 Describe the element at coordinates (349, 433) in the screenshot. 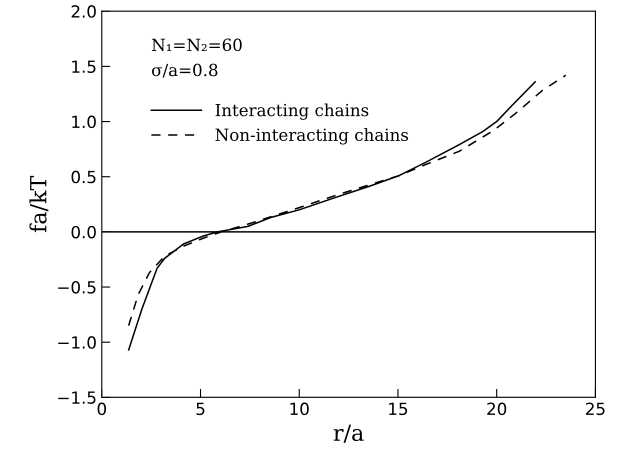

I see `x-axis-title: r/a` at that location.